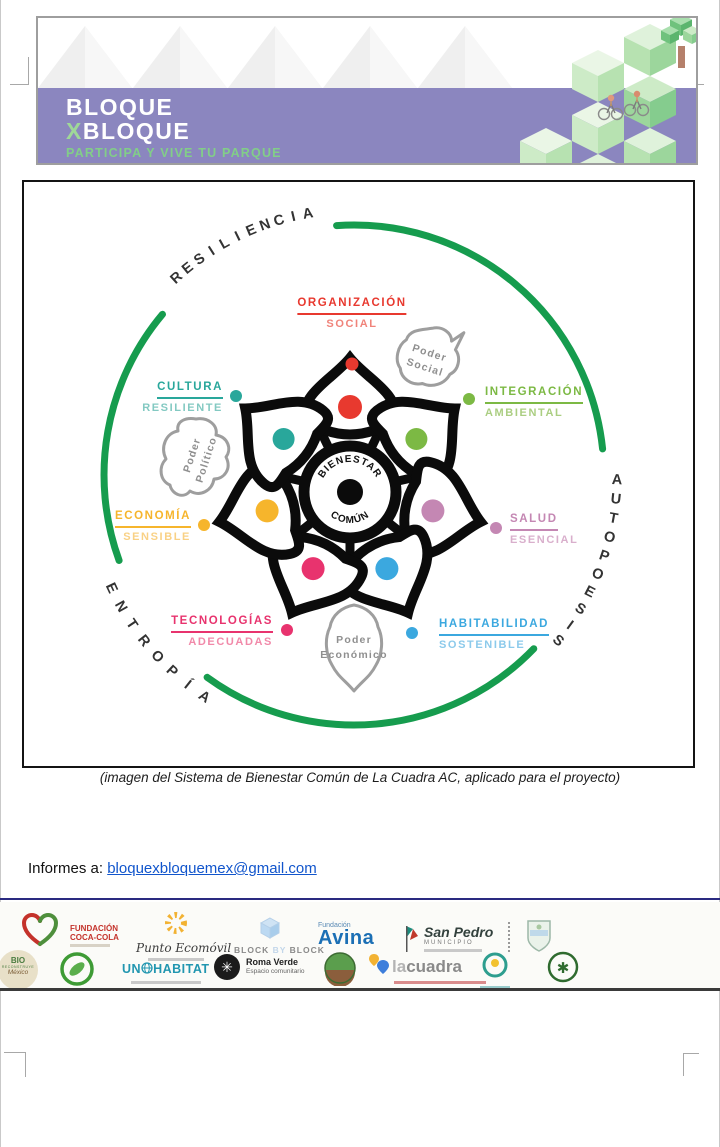  What do you see at coordinates (539, 936) in the screenshot?
I see `municipal-crest-icon` at bounding box center [539, 936].